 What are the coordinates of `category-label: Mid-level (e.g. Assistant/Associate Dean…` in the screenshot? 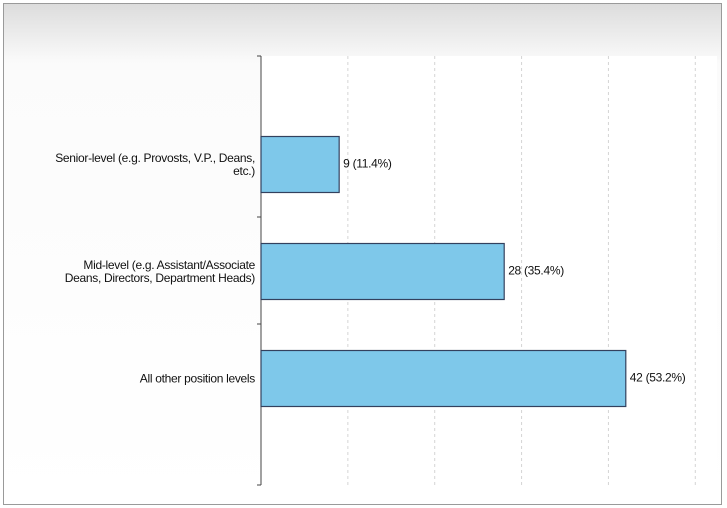 It's located at (160, 271).